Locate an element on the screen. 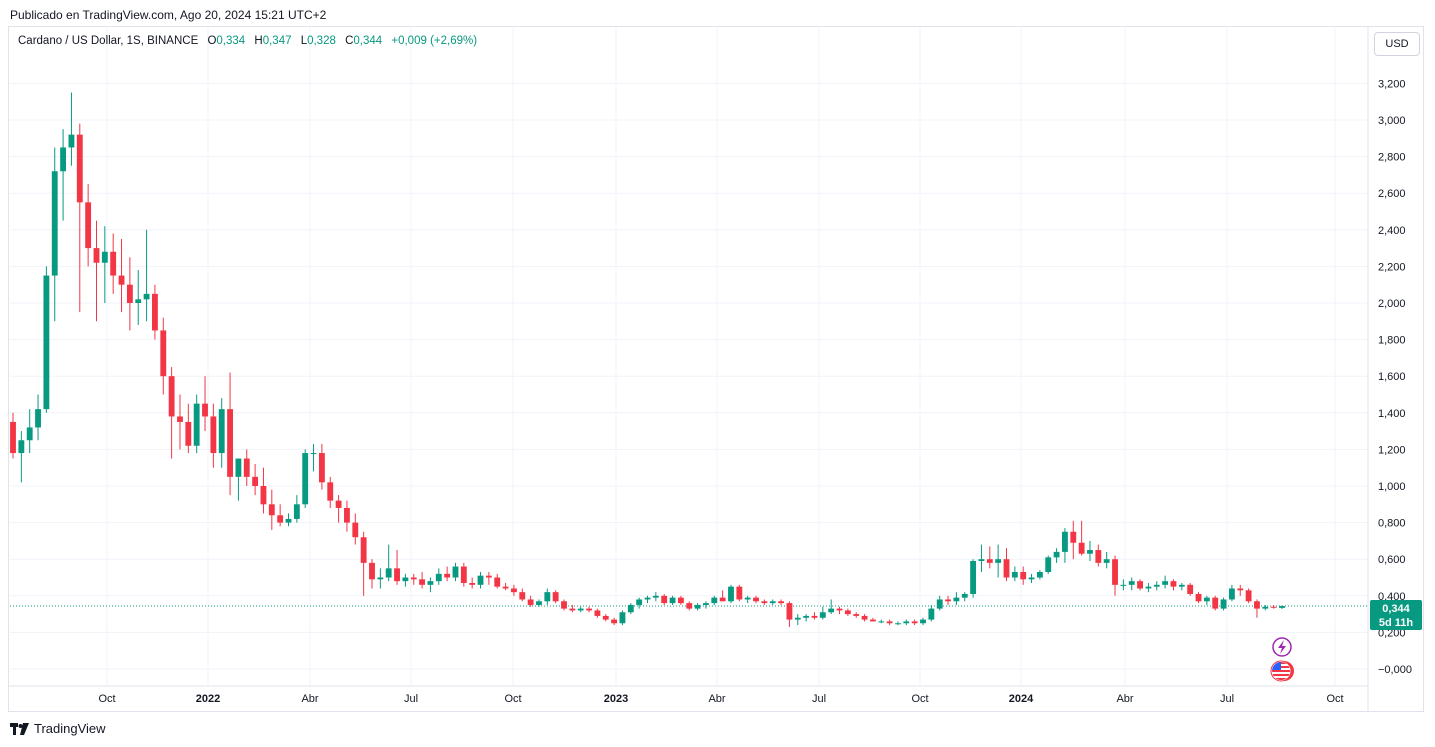  currency-button: USD is located at coordinates (1397, 44).